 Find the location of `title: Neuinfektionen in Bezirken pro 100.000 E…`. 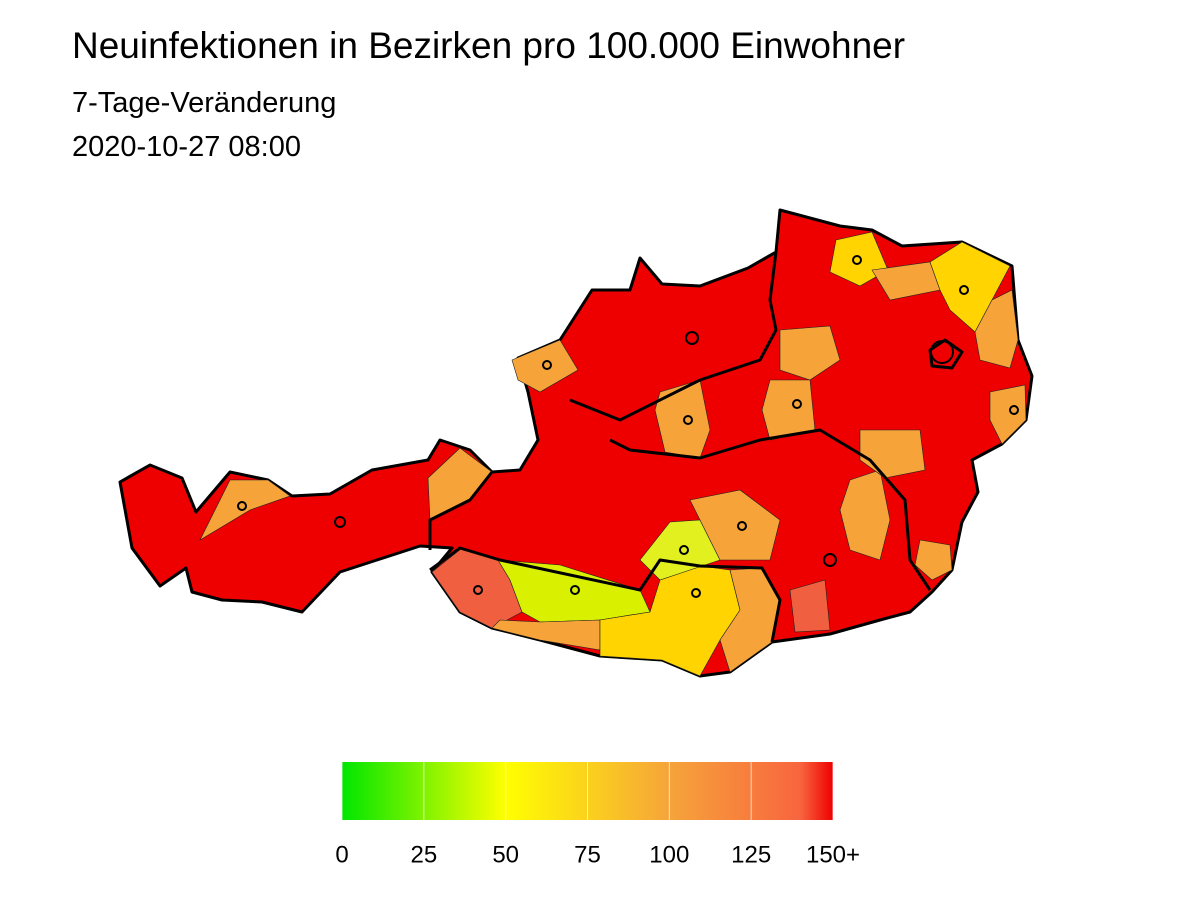

title: Neuinfektionen in Bezirken pro 100.000 E… is located at coordinates (488, 45).